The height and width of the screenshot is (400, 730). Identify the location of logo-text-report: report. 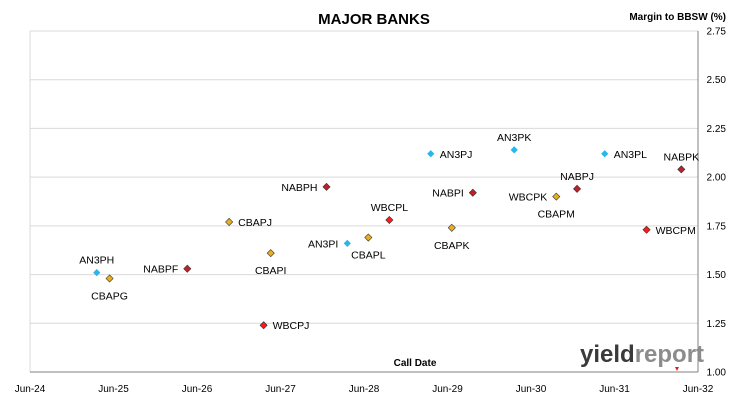
(669, 354).